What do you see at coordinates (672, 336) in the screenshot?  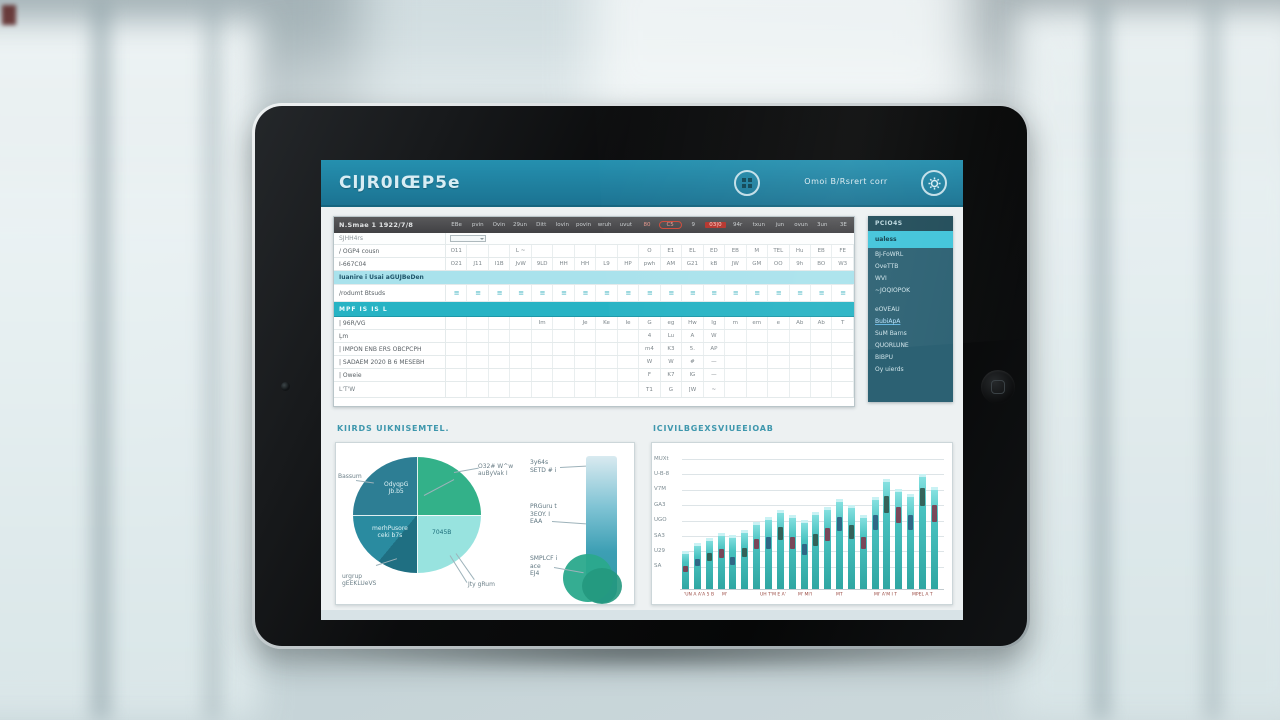 I see `sheet-cell: Lu` at bounding box center [672, 336].